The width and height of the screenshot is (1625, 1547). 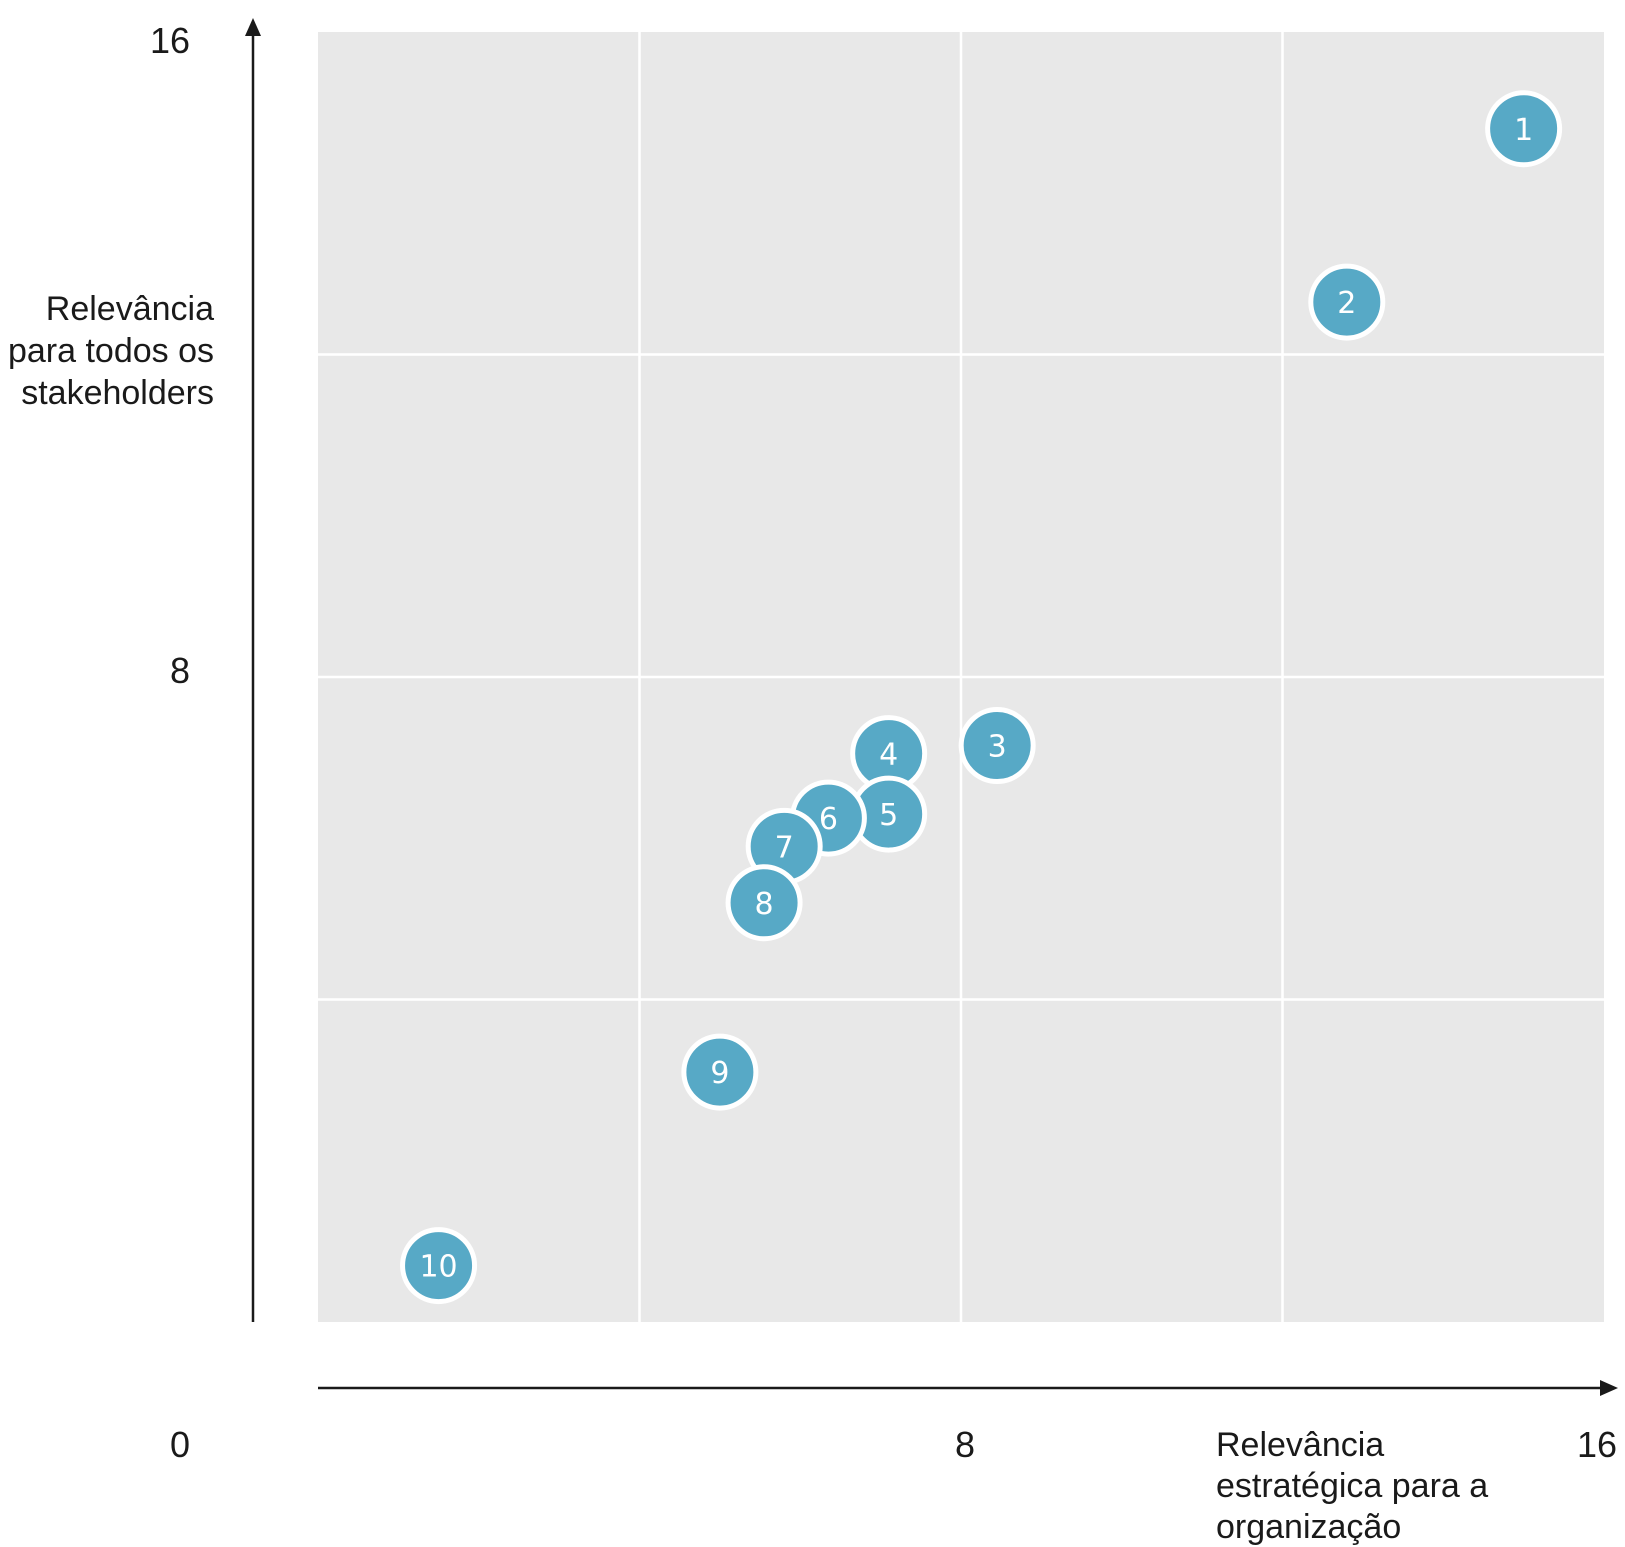 What do you see at coordinates (170, 40) in the screenshot?
I see `y-tick-label: 16` at bounding box center [170, 40].